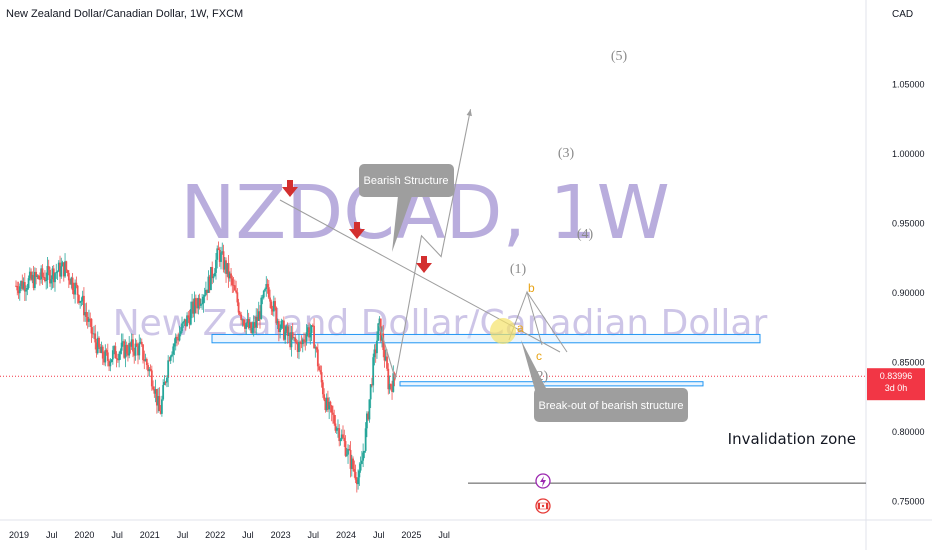  Describe the element at coordinates (543, 481) in the screenshot. I see `lightning-icon` at that location.